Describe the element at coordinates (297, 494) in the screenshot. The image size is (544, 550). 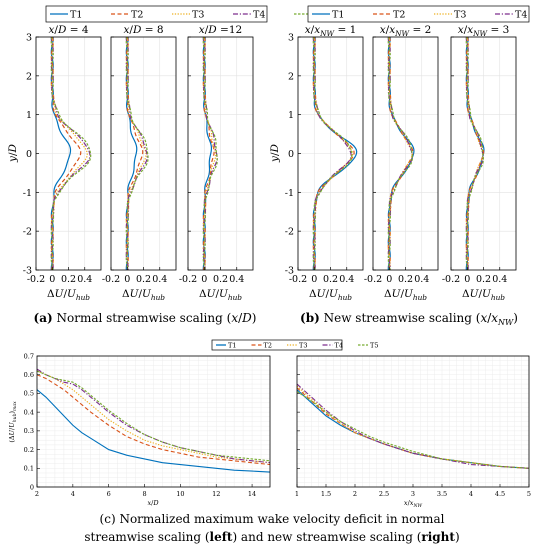
I see `x-tick-label: 1` at that location.